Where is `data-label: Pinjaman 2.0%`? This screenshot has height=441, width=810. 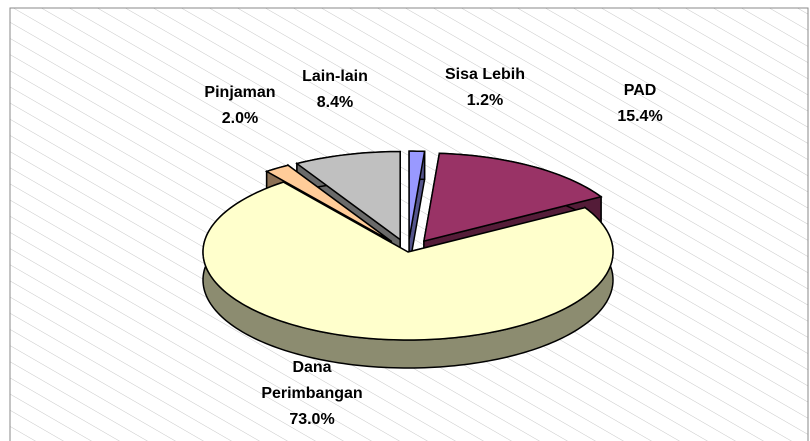
data-label: Pinjaman 2.0% is located at coordinates (240, 106).